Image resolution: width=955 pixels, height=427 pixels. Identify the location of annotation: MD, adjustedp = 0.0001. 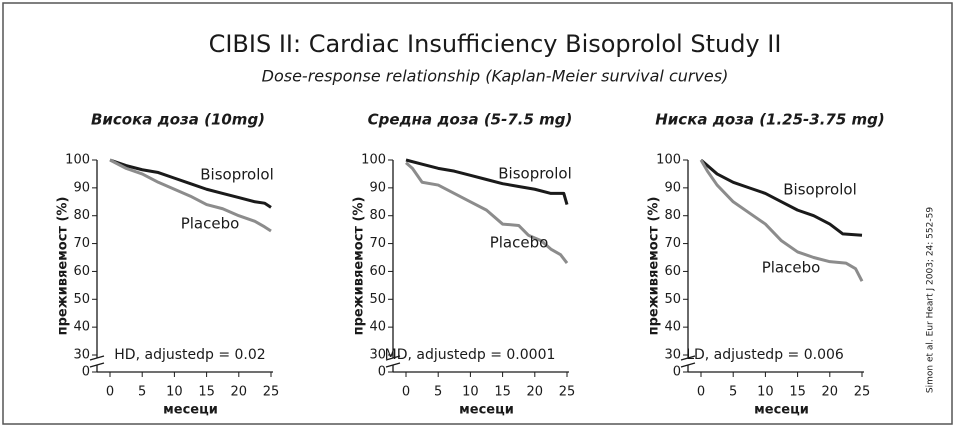
(470, 355).